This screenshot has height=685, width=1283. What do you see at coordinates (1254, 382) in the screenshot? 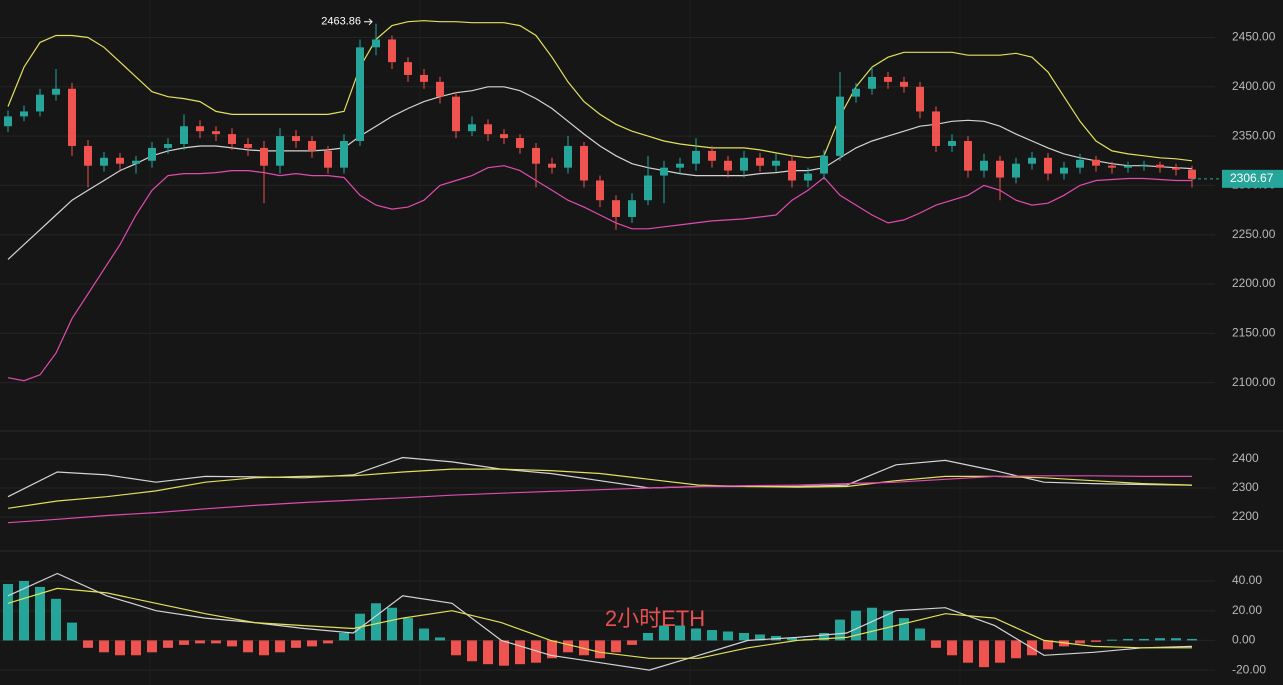
I see `y-tick-label: 2100.00` at bounding box center [1254, 382].